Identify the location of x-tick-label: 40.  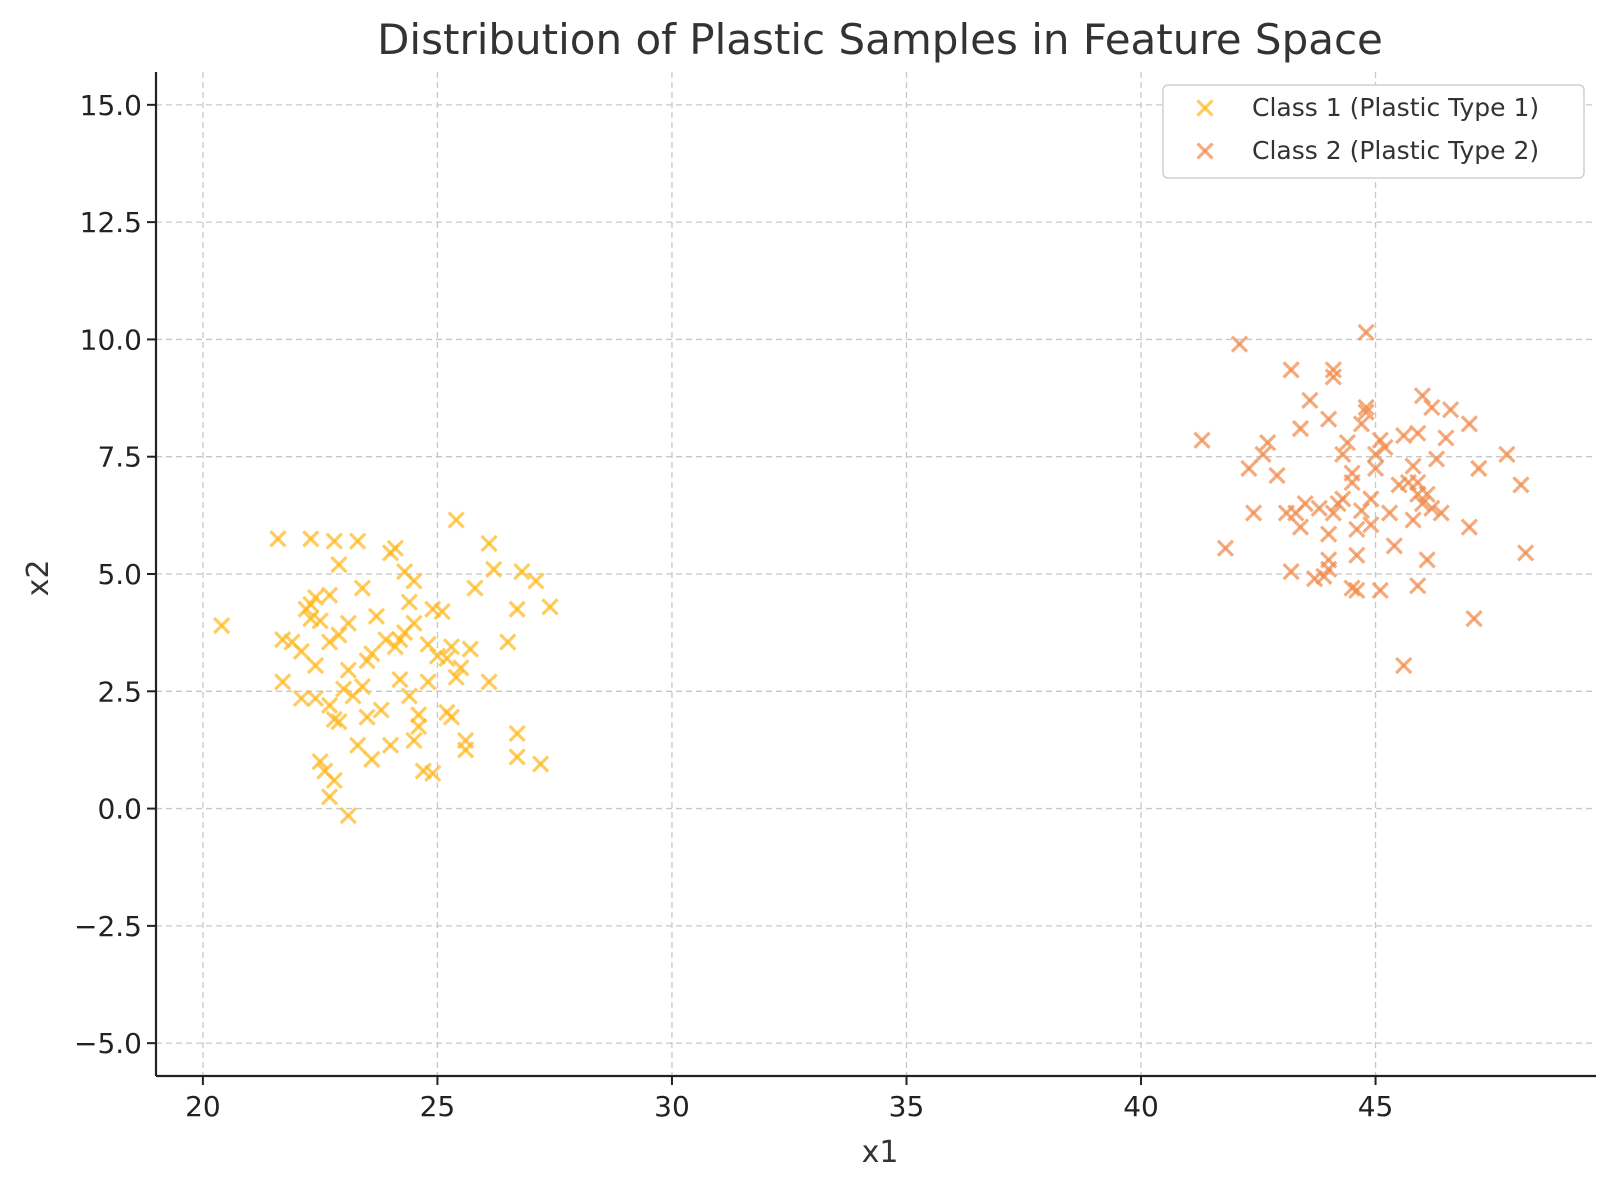
(1141, 1106).